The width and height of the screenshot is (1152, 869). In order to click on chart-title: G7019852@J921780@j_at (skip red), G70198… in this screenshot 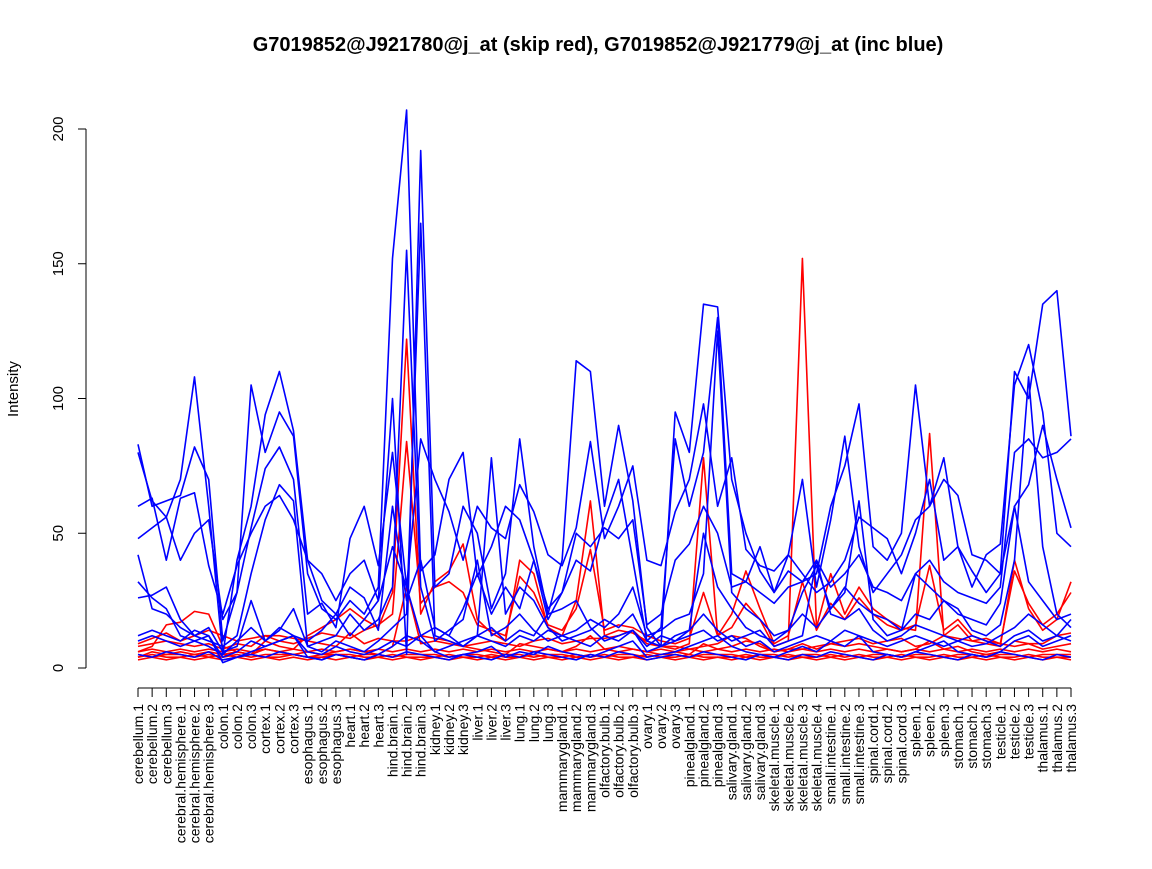, I will do `click(598, 45)`.